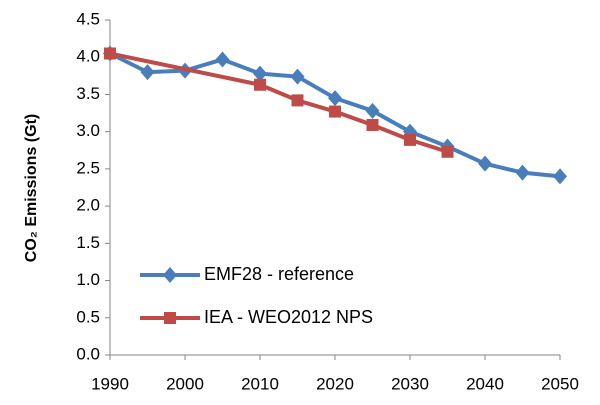 The height and width of the screenshot is (405, 600). I want to click on x-tick-label: 2050, so click(560, 383).